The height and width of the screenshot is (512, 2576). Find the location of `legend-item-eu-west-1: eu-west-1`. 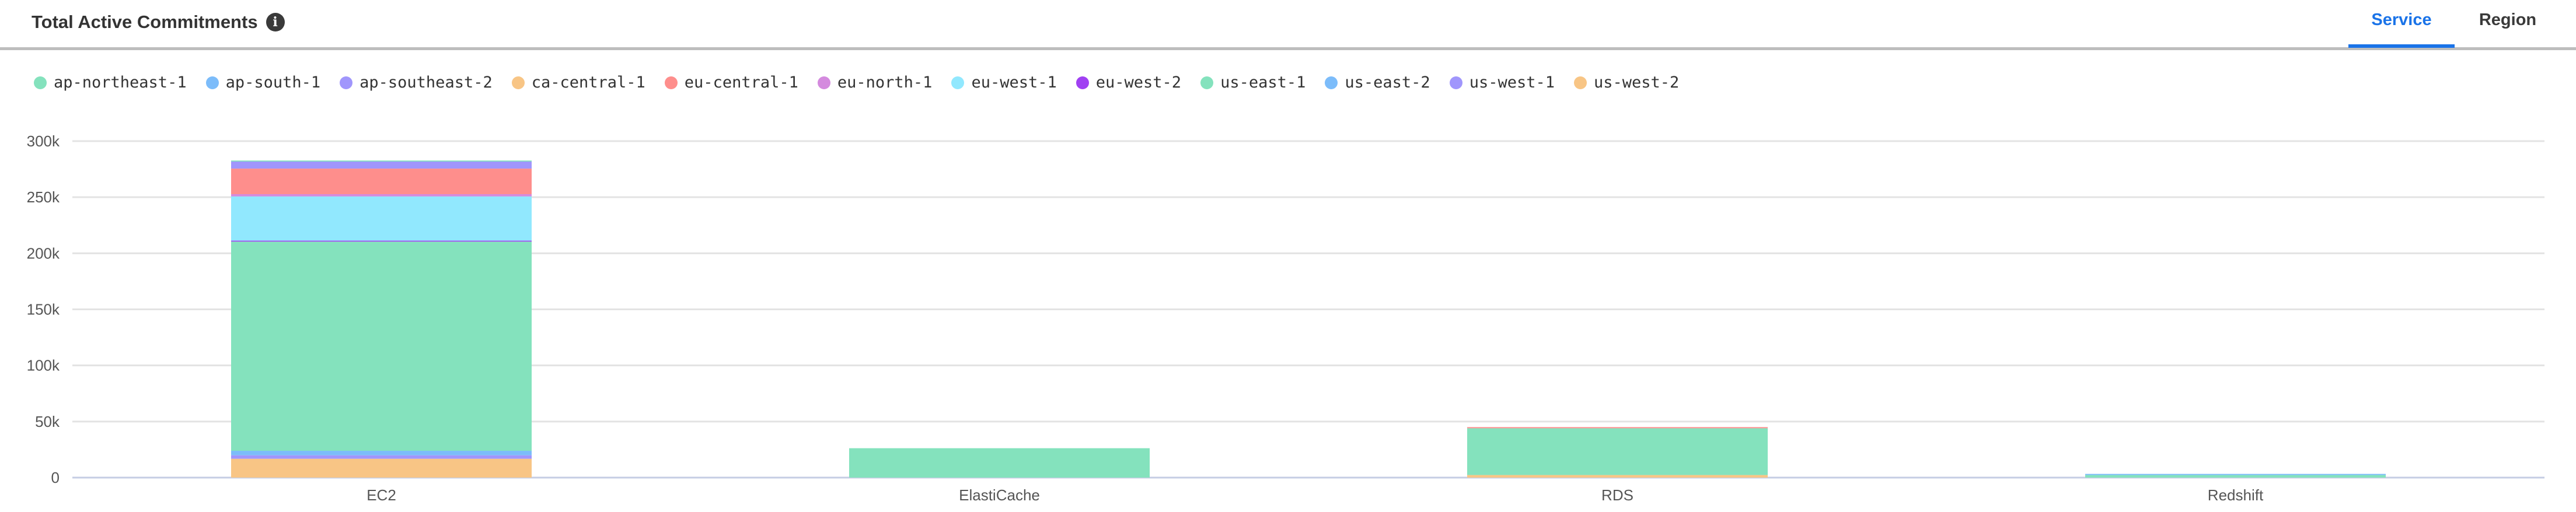

legend-item-eu-west-1: eu-west-1 is located at coordinates (1004, 82).